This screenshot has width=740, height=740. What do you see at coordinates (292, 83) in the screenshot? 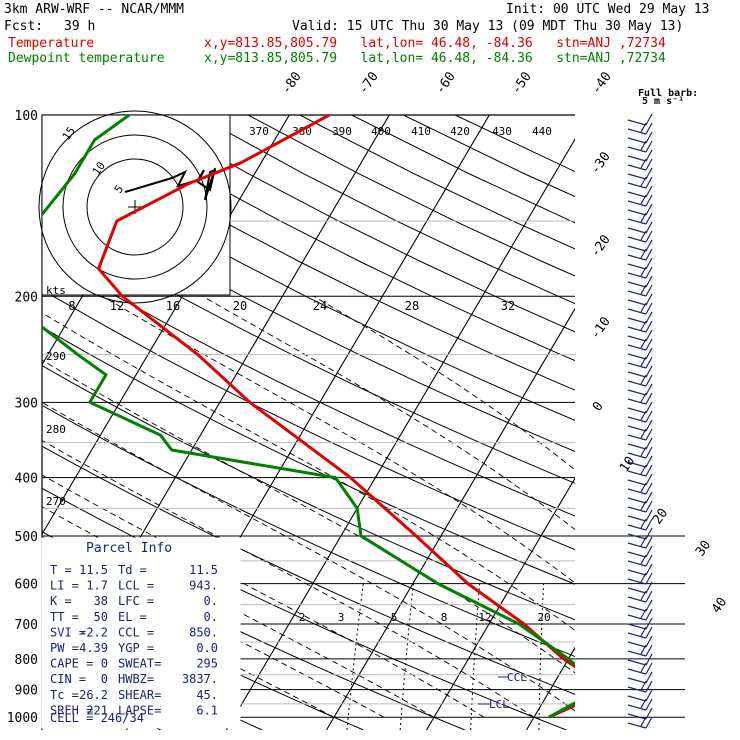
I see `temperature-tick-label: -80` at bounding box center [292, 83].